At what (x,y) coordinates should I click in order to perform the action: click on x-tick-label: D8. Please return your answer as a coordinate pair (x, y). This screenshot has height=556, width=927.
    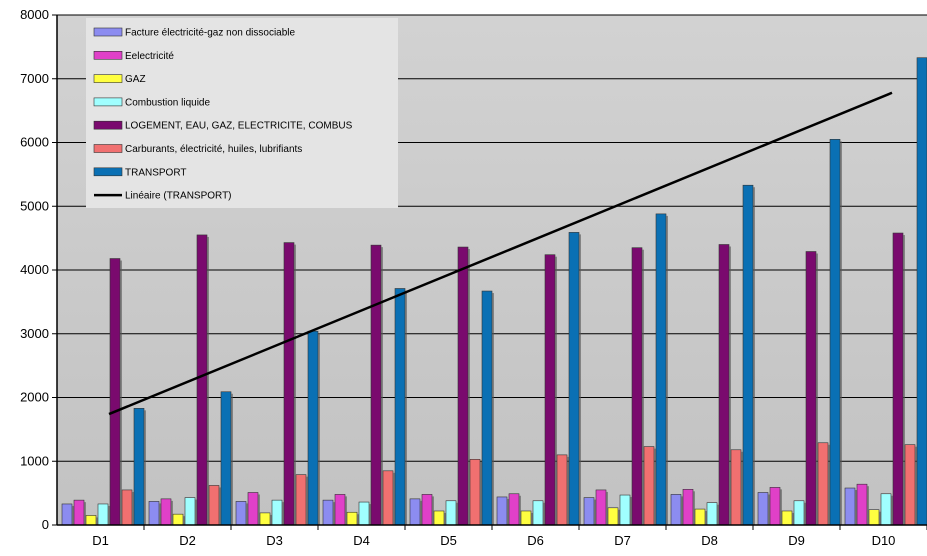
    Looking at the image, I should click on (709, 540).